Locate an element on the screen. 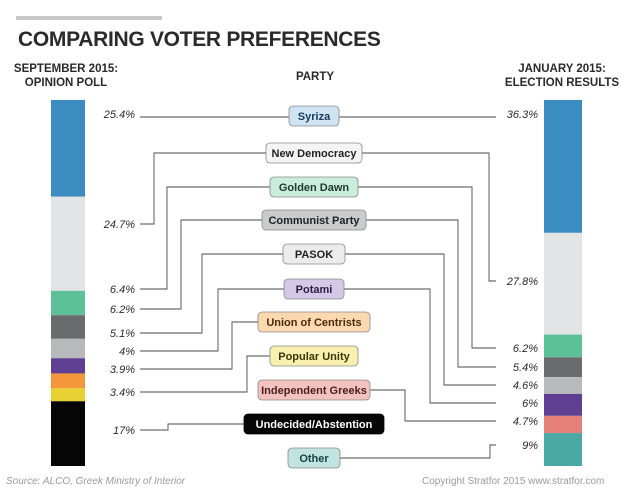 The height and width of the screenshot is (492, 630). poll-value-communist-party: 6.2% is located at coordinates (122, 310).